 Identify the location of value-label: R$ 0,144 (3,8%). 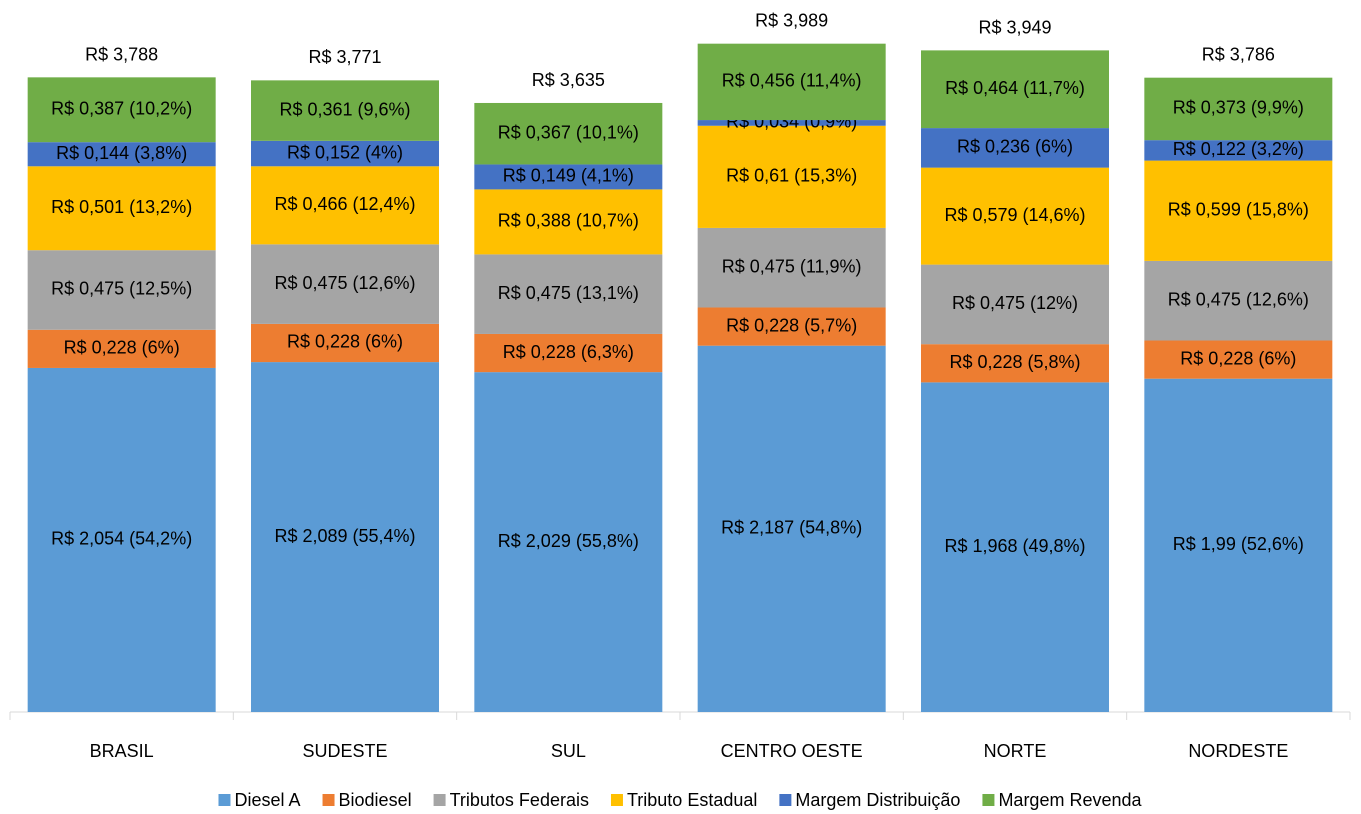
(121, 153).